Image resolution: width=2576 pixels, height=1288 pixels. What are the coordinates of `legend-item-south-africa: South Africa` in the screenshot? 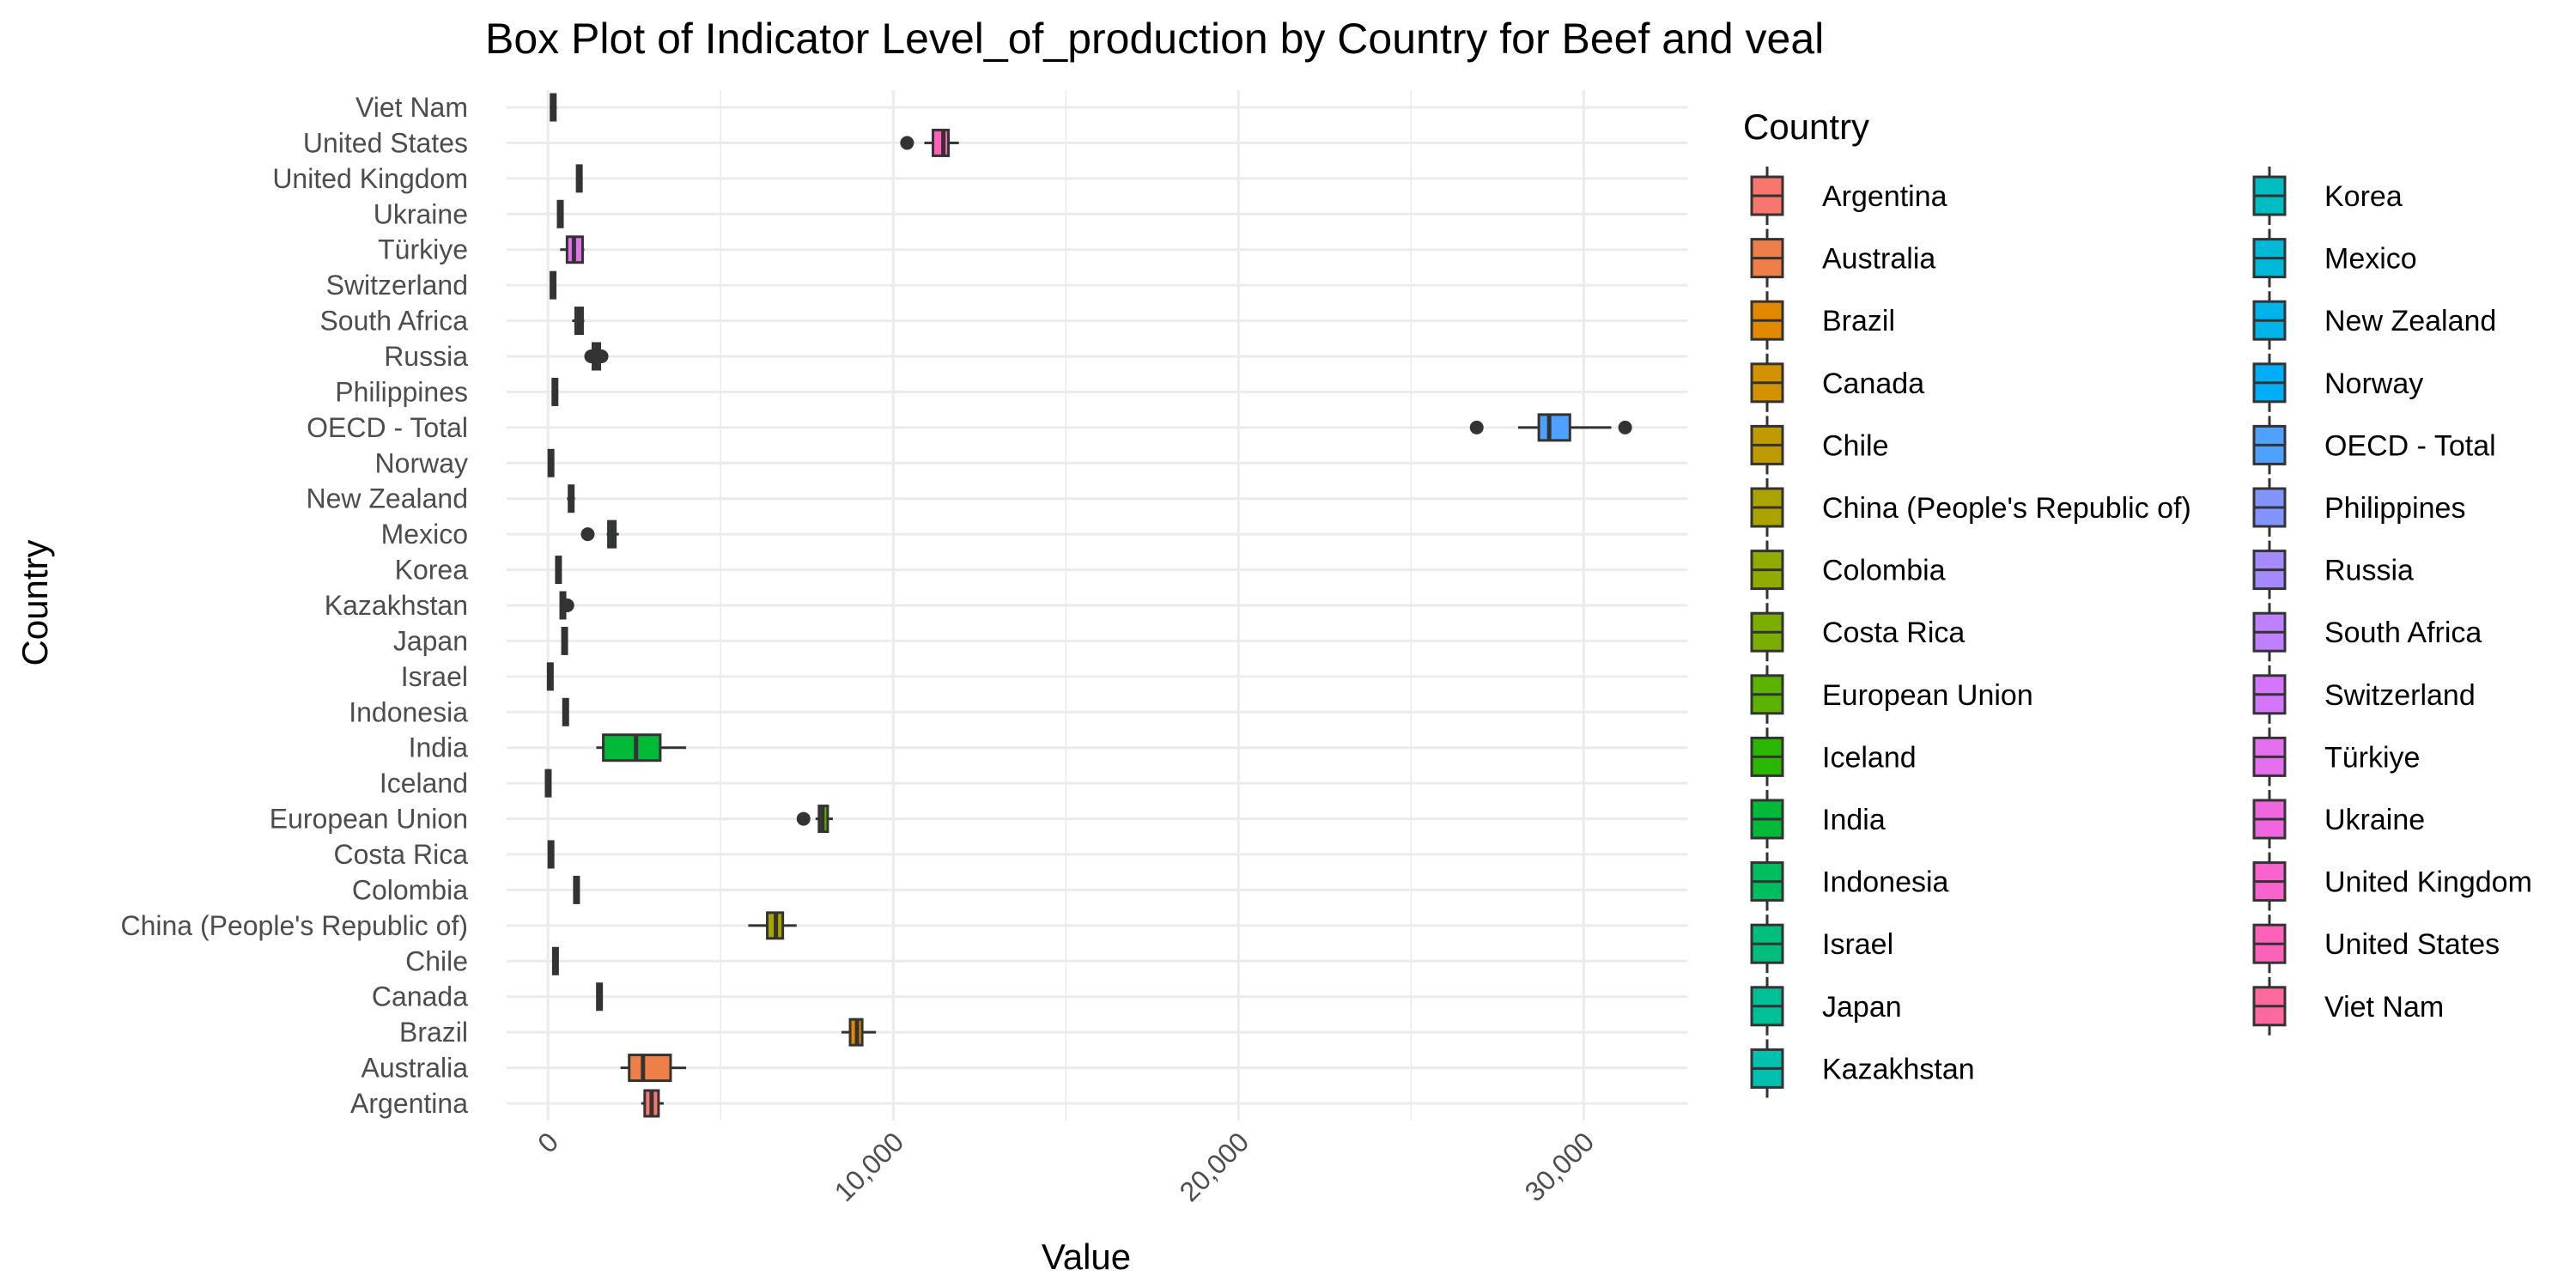 It's located at (2367, 632).